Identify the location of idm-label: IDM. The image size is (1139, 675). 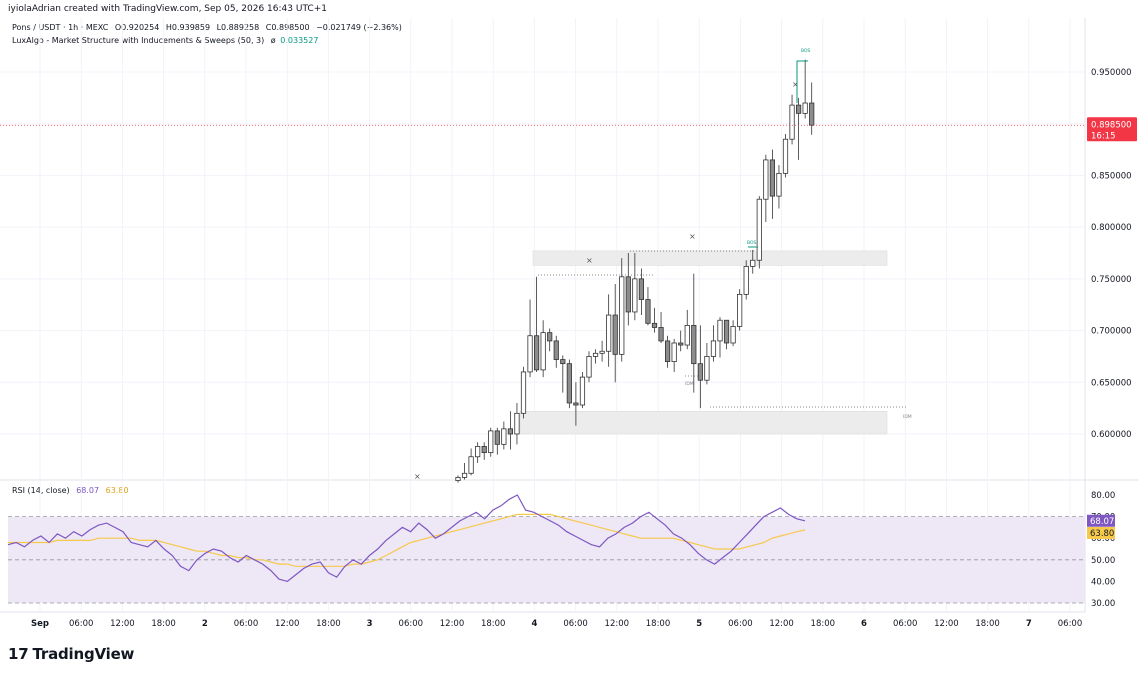
(907, 417).